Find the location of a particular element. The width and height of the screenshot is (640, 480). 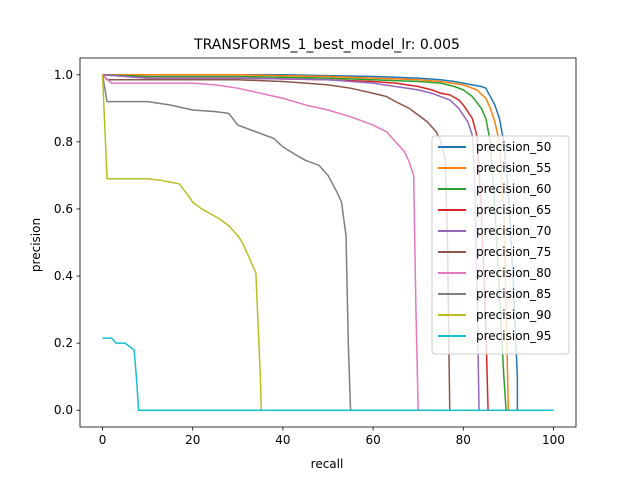

legend-label: precision_55 is located at coordinates (513, 168).